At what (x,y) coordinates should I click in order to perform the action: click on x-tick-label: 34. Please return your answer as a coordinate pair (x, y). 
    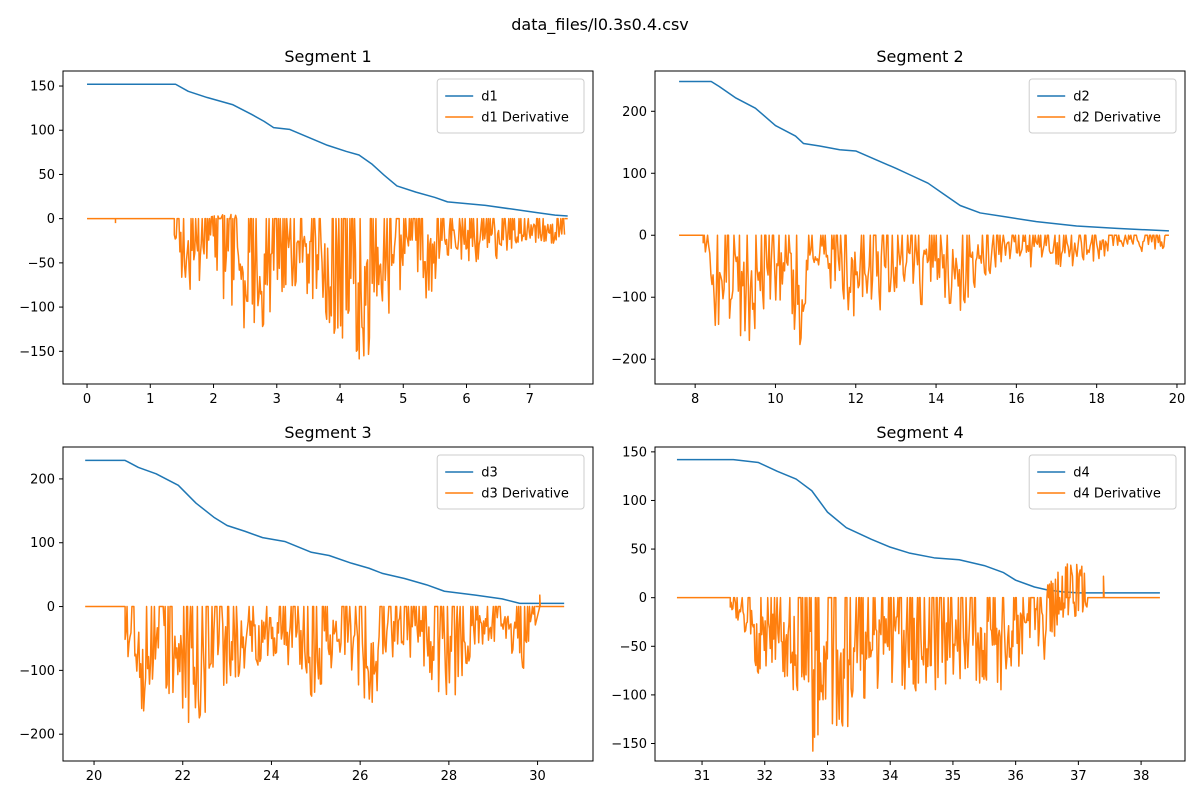
    Looking at the image, I should click on (890, 776).